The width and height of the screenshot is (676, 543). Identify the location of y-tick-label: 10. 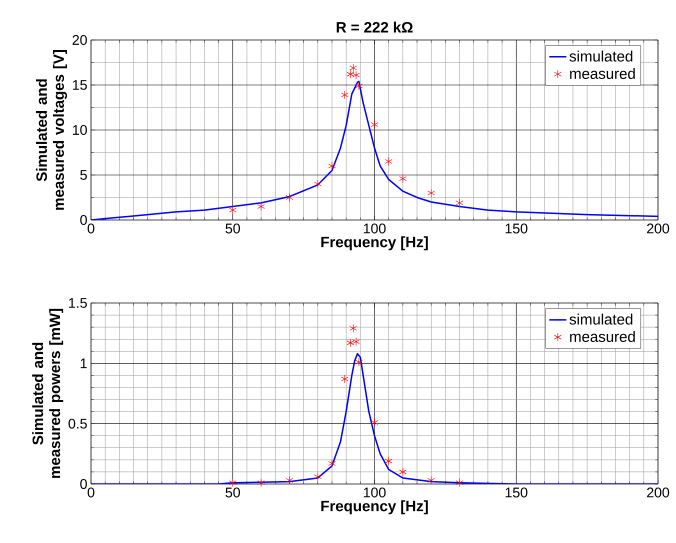
(79, 130).